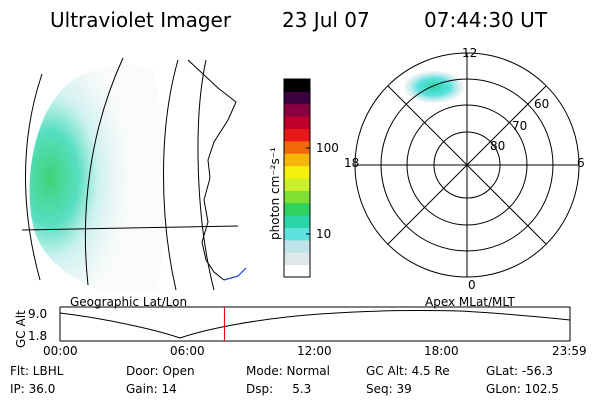 The width and height of the screenshot is (600, 400). I want to click on filter-info: Flt: LBHL, so click(37, 371).